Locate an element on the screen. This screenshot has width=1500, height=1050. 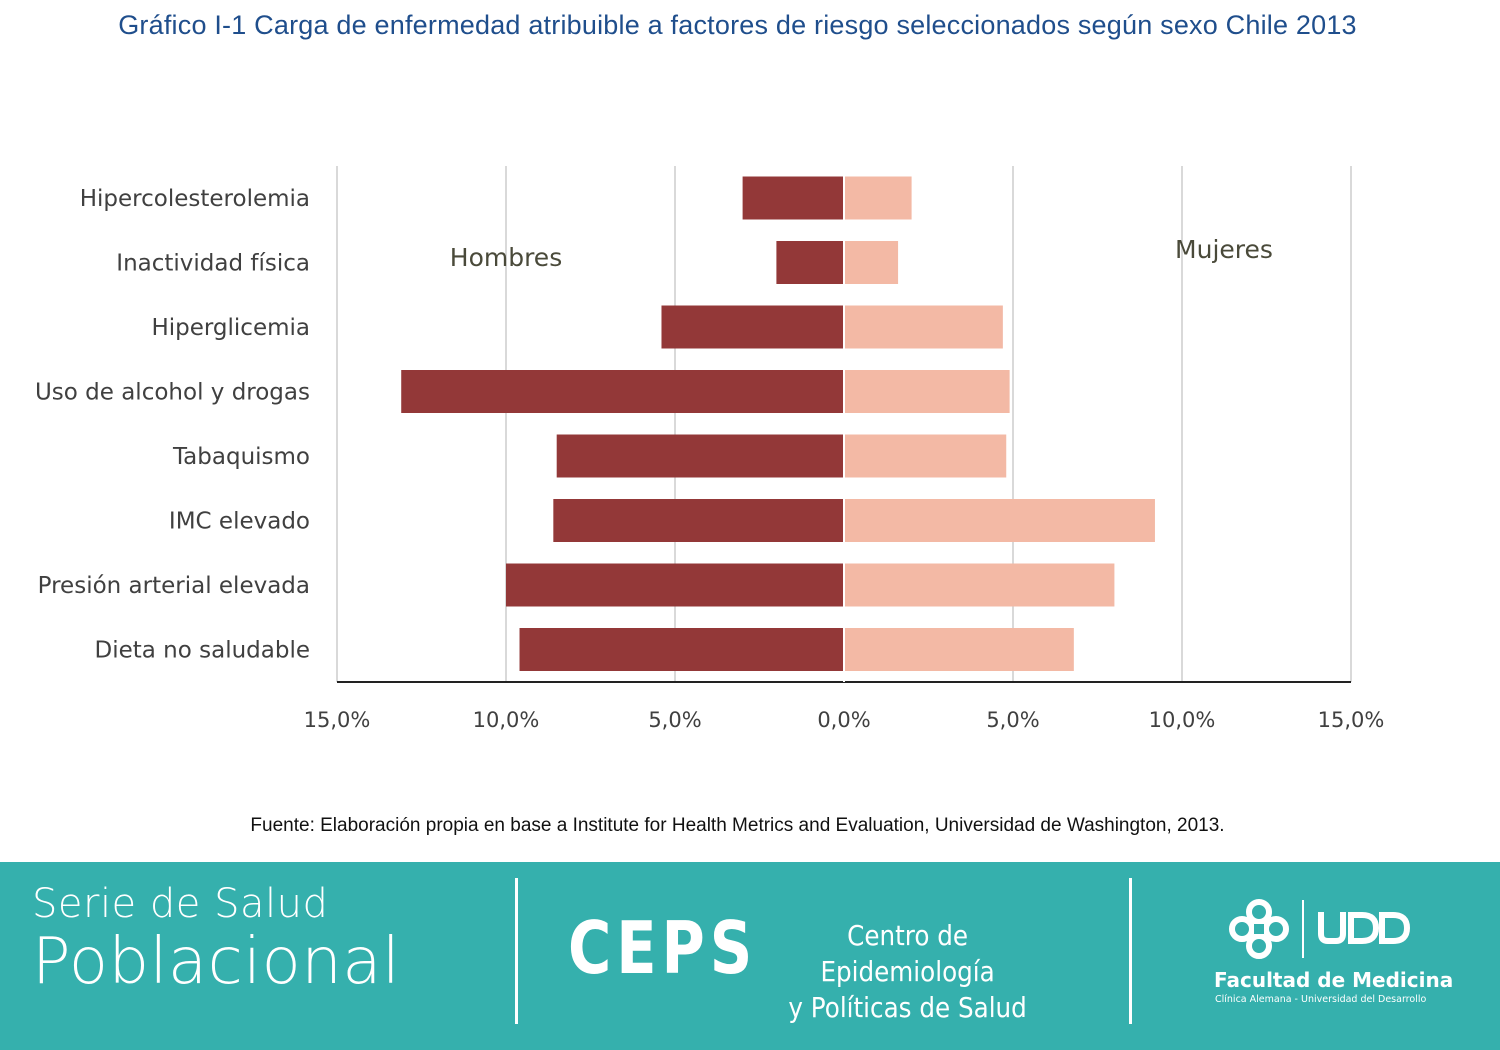
ceps-name-line1: Centro de Epidemiología is located at coordinates (907, 953).